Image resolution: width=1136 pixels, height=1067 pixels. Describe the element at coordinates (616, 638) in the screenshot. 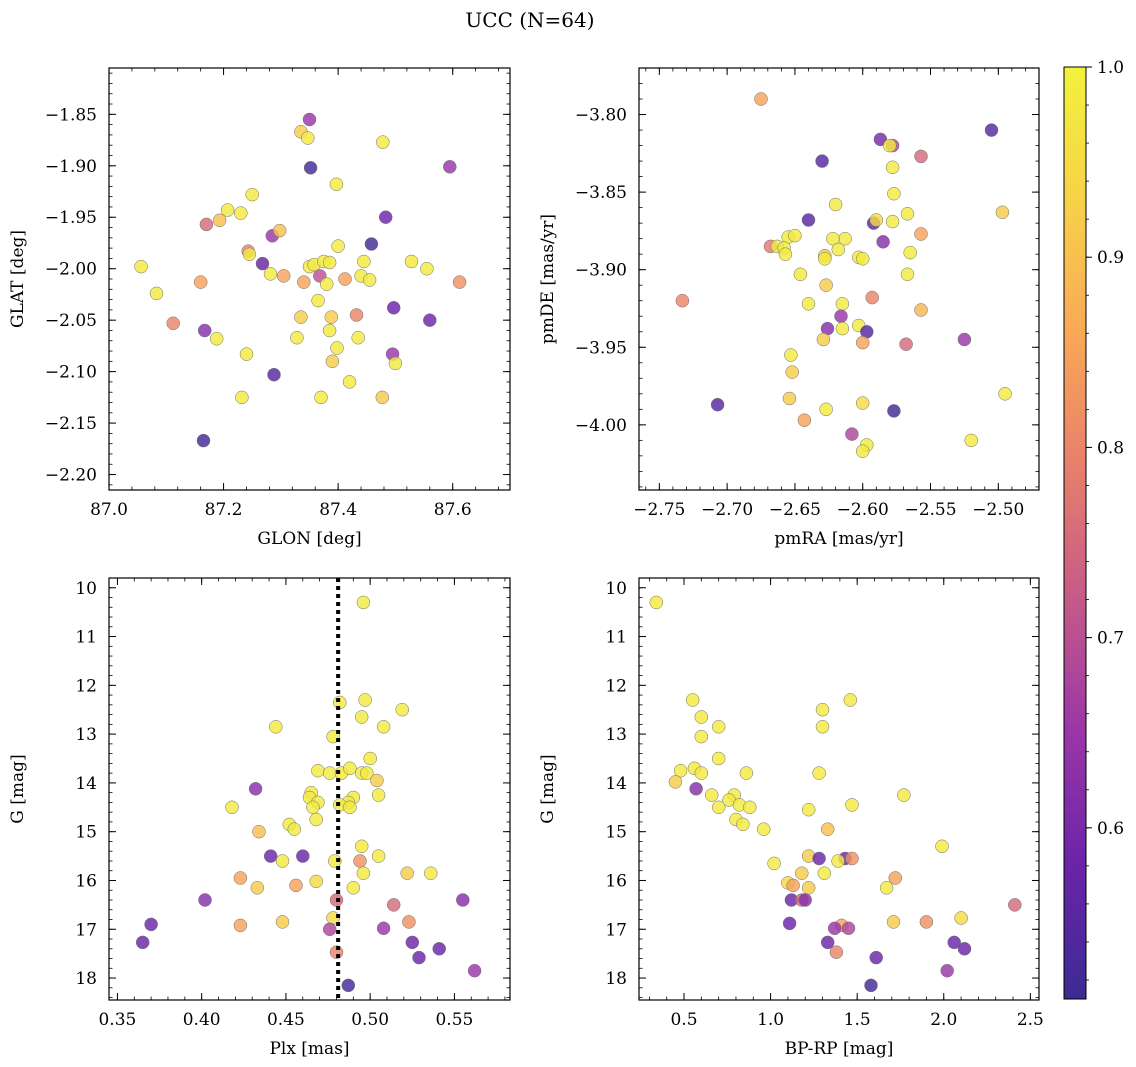

I see `y-tick-label-br-1: 11` at that location.